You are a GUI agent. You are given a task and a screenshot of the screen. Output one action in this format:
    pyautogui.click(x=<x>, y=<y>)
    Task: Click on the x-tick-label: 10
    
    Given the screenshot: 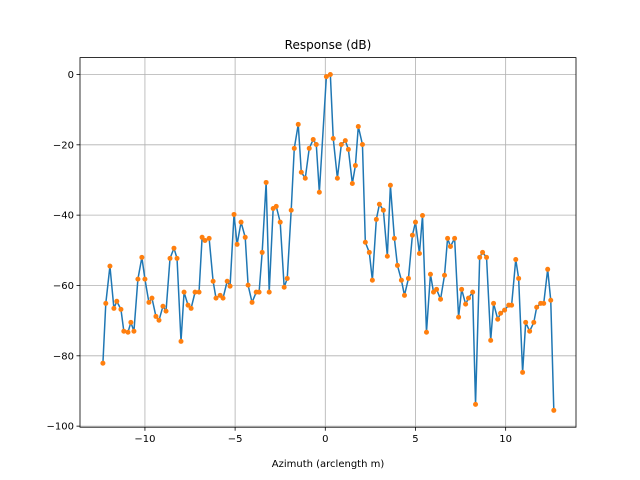 What is the action you would take?
    pyautogui.click(x=505, y=439)
    